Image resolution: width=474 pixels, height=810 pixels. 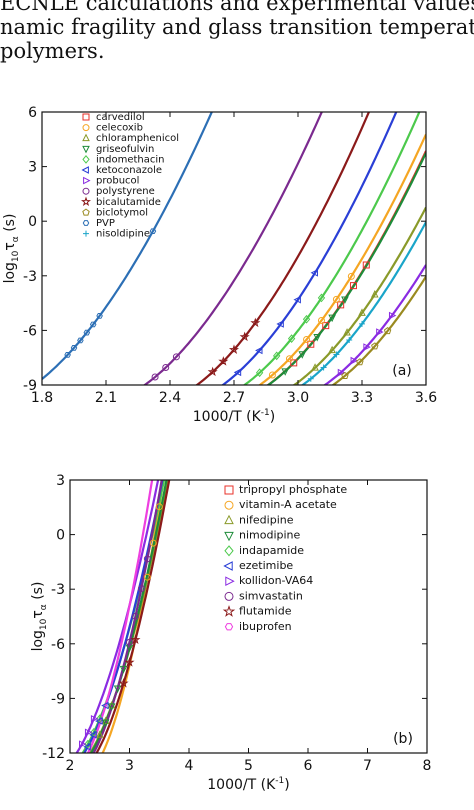 I want to click on series-curve-griseofulvin, so click(x=346, y=268).